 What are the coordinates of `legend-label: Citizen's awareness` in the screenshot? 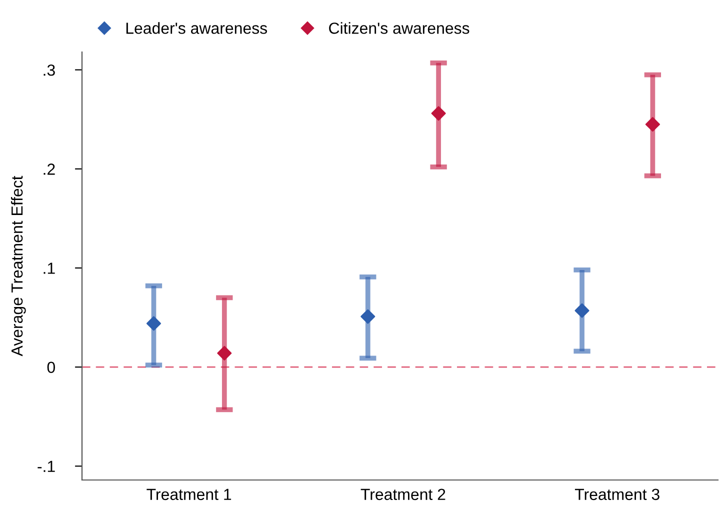 It's located at (399, 28).